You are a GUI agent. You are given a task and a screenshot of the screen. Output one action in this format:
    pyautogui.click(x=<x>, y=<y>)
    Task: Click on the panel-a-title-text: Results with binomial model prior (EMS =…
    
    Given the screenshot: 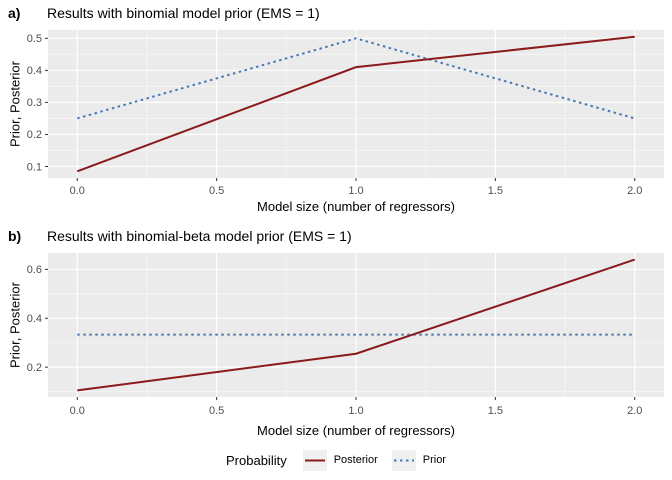 What is the action you would take?
    pyautogui.click(x=183, y=13)
    